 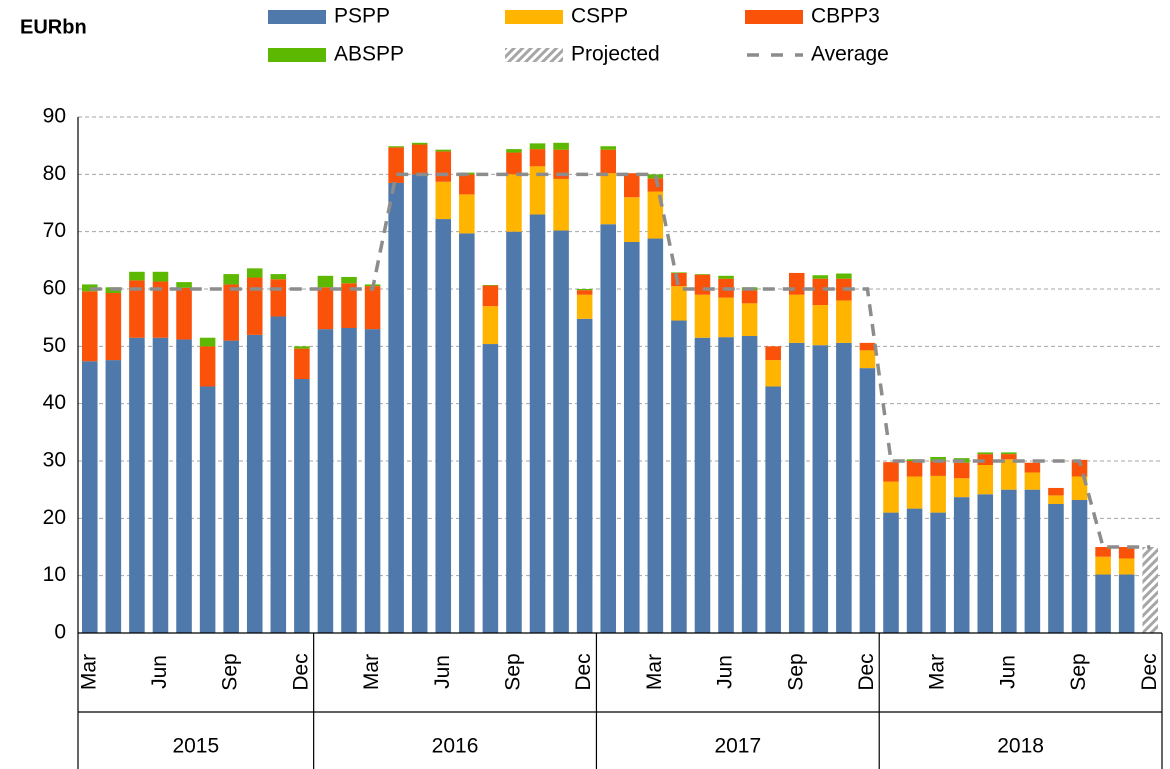 What do you see at coordinates (455, 746) in the screenshot?
I see `group-label: 2016` at bounding box center [455, 746].